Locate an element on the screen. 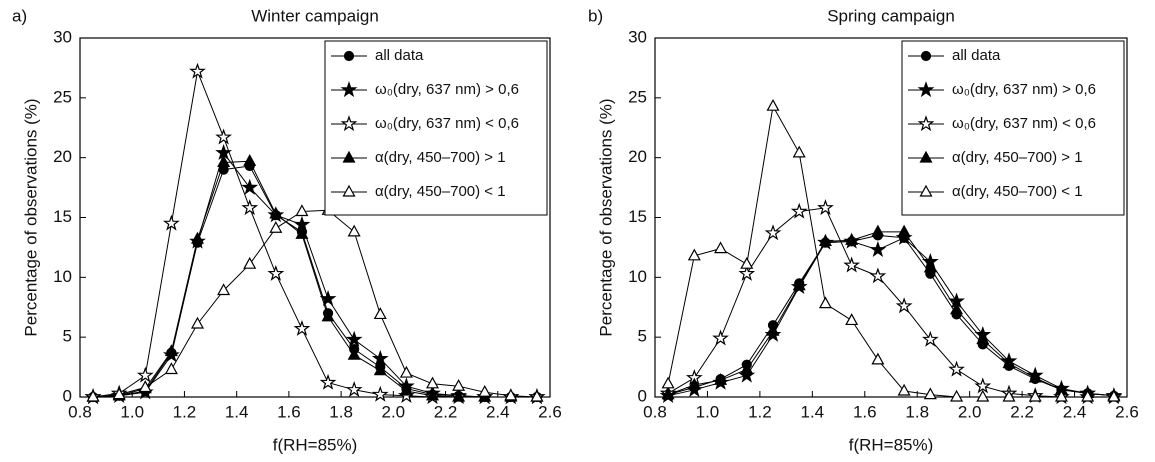  x-tick-label: 1.8 is located at coordinates (917, 411).